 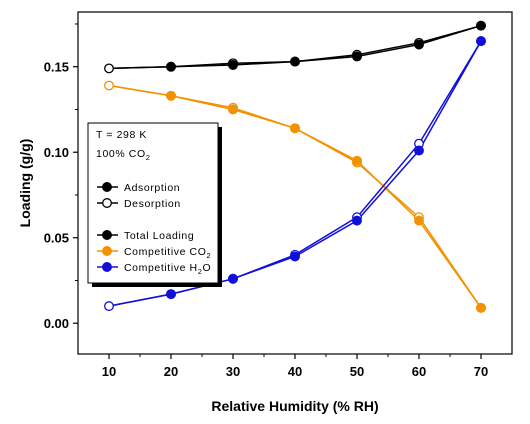 I want to click on x-tick-label: 40, so click(x=295, y=371).